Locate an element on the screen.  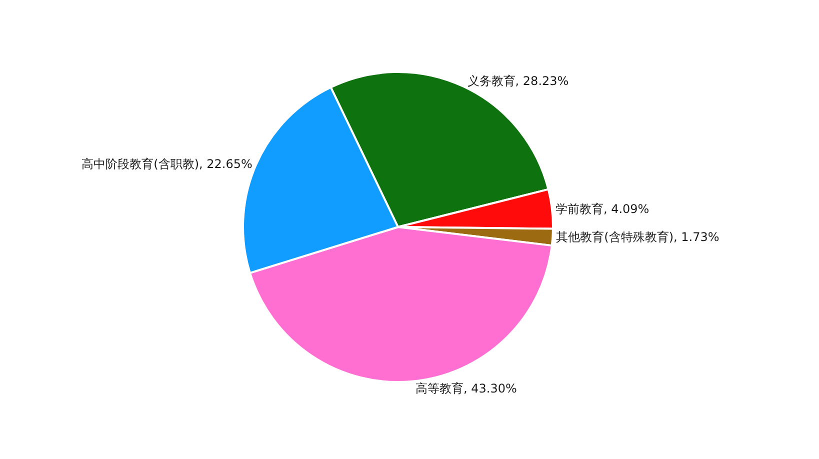
slice-label: 义务教育, 28.23% is located at coordinates (518, 81).